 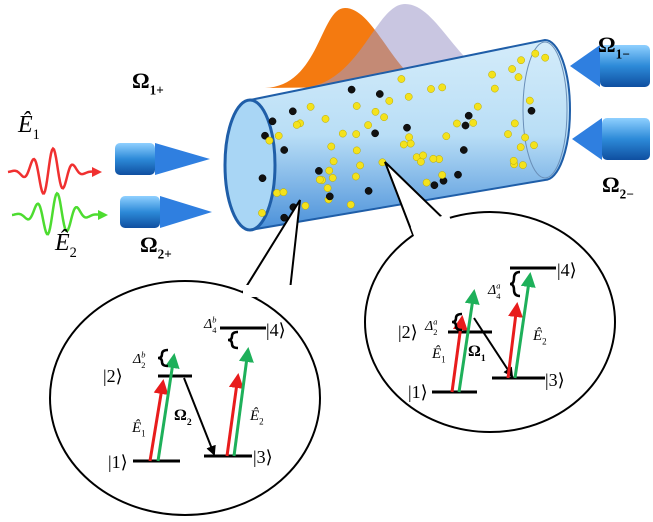 I want to click on transitions-left, so click(x=201, y=404).